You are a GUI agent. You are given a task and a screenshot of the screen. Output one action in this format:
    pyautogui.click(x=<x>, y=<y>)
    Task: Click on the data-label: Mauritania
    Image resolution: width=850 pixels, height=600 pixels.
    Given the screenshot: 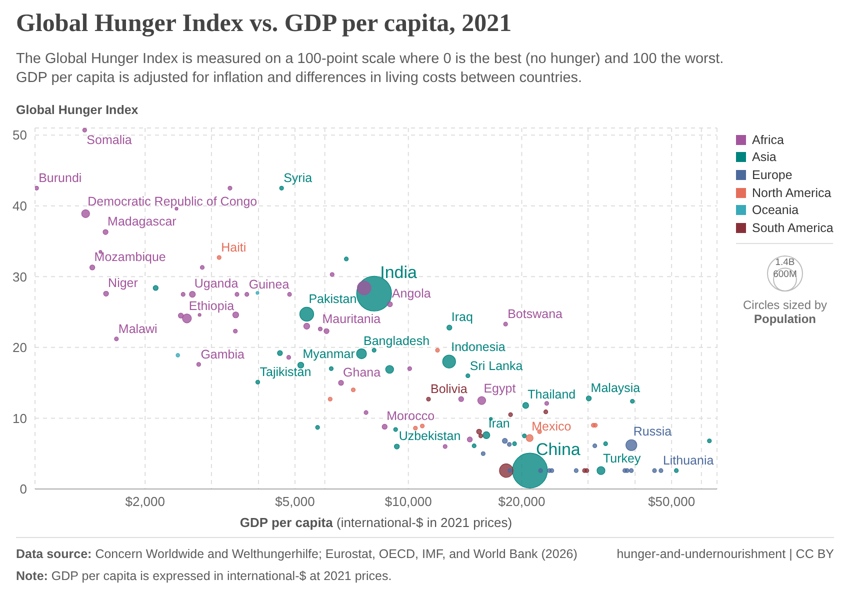 What is the action you would take?
    pyautogui.click(x=351, y=319)
    